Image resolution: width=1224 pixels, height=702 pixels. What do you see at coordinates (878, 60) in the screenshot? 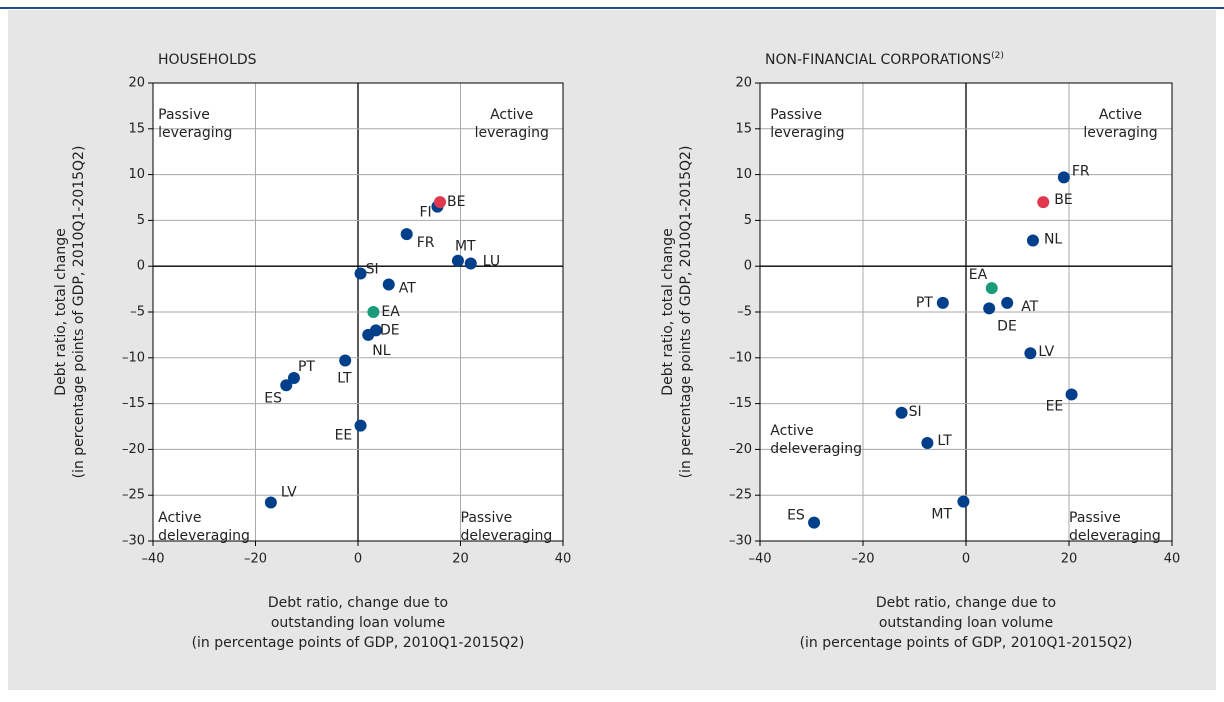
I see `title-text: NON-FINANCIAL CORPORATIONS` at bounding box center [878, 60].